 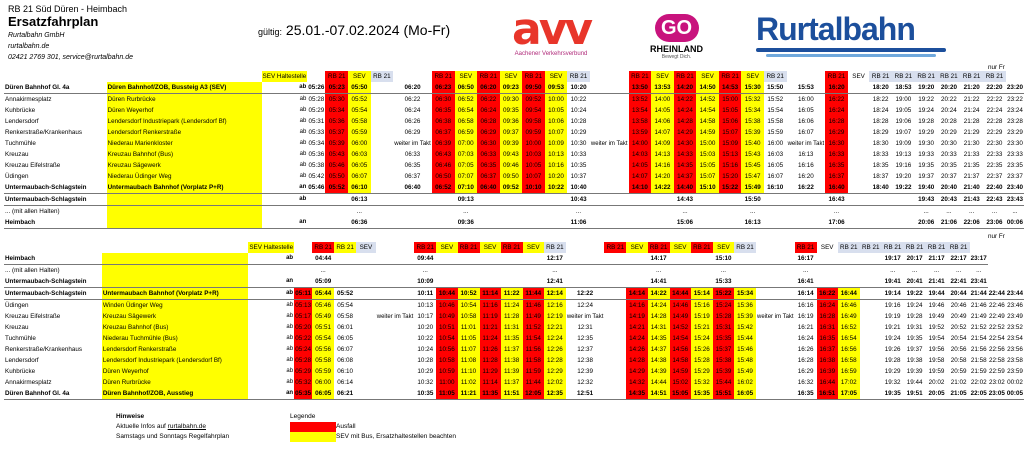 What do you see at coordinates (468, 316) in the screenshot?
I see `time-cell: 10:58` at bounding box center [468, 316].